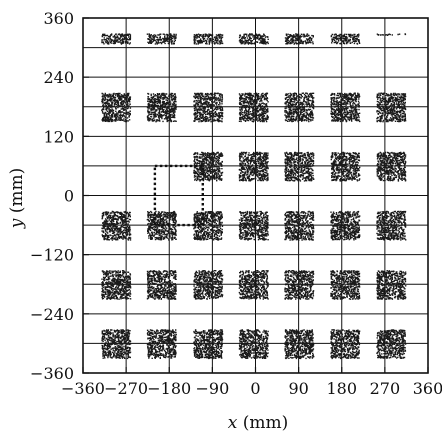  What do you see at coordinates (385, 388) in the screenshot?
I see `x-tick-label: 270` at bounding box center [385, 388].